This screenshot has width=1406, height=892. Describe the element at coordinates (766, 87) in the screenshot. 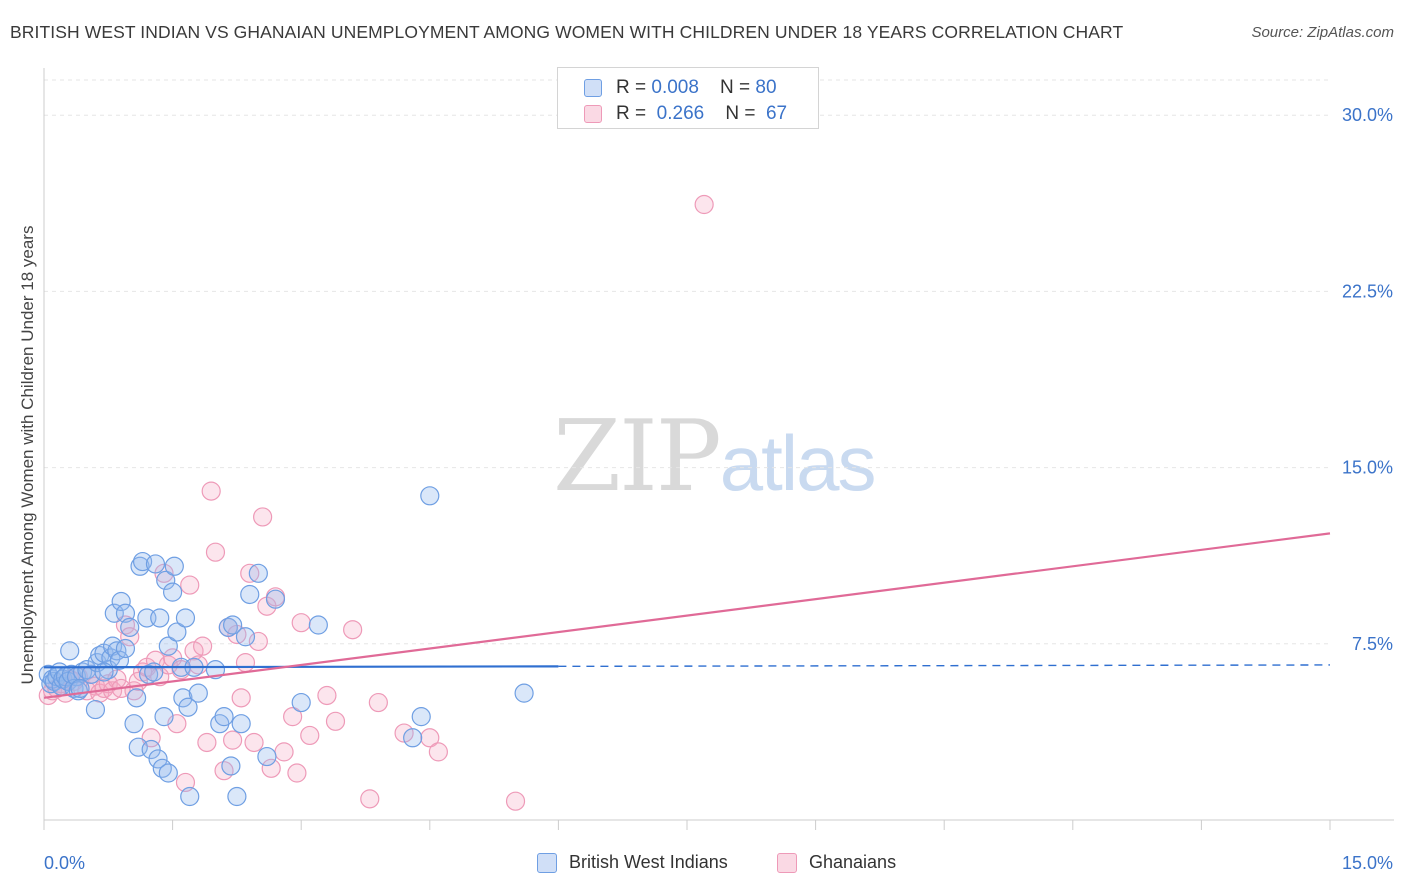

I see `n-value: 80` at that location.